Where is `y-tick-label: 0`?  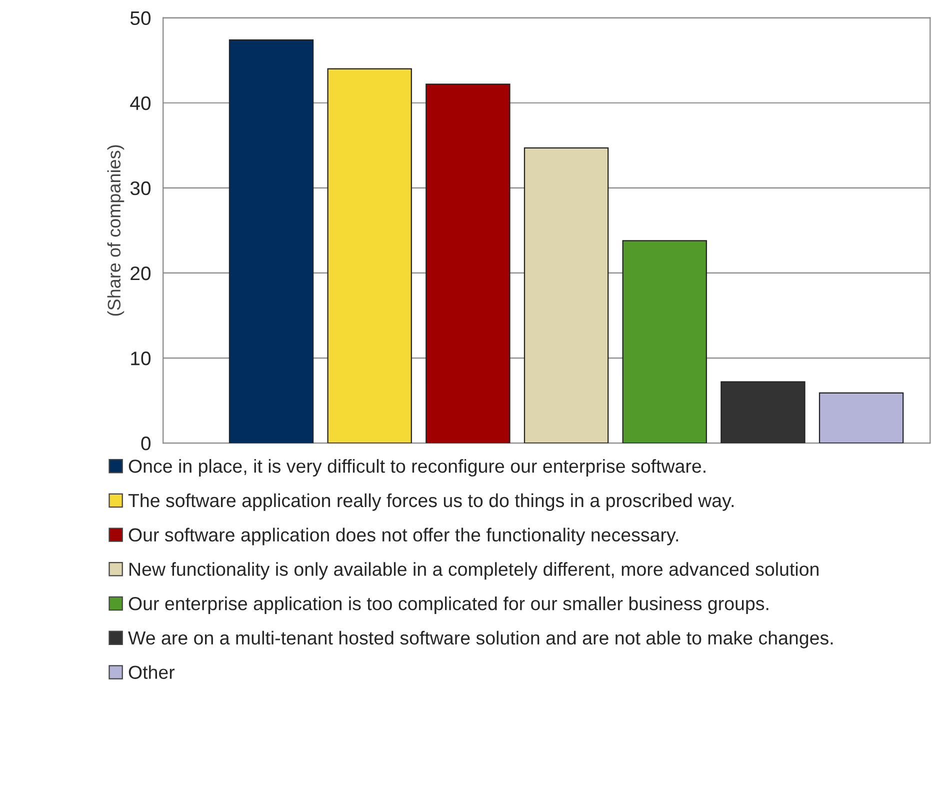 y-tick-label: 0 is located at coordinates (146, 443).